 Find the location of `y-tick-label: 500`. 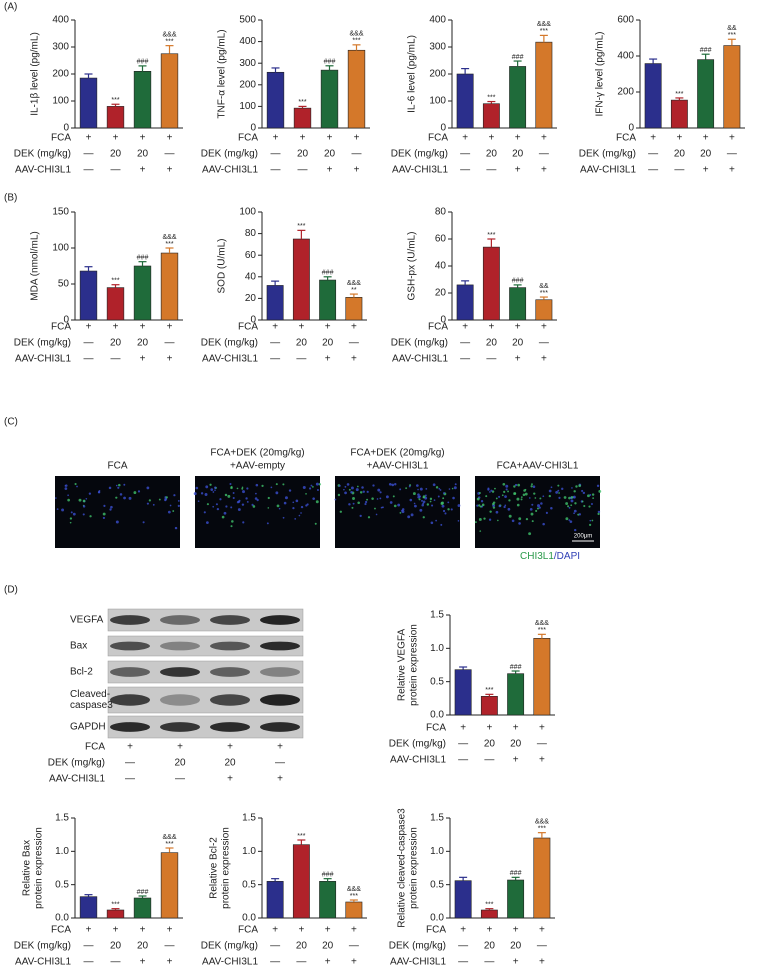

y-tick-label: 500 is located at coordinates (247, 20).